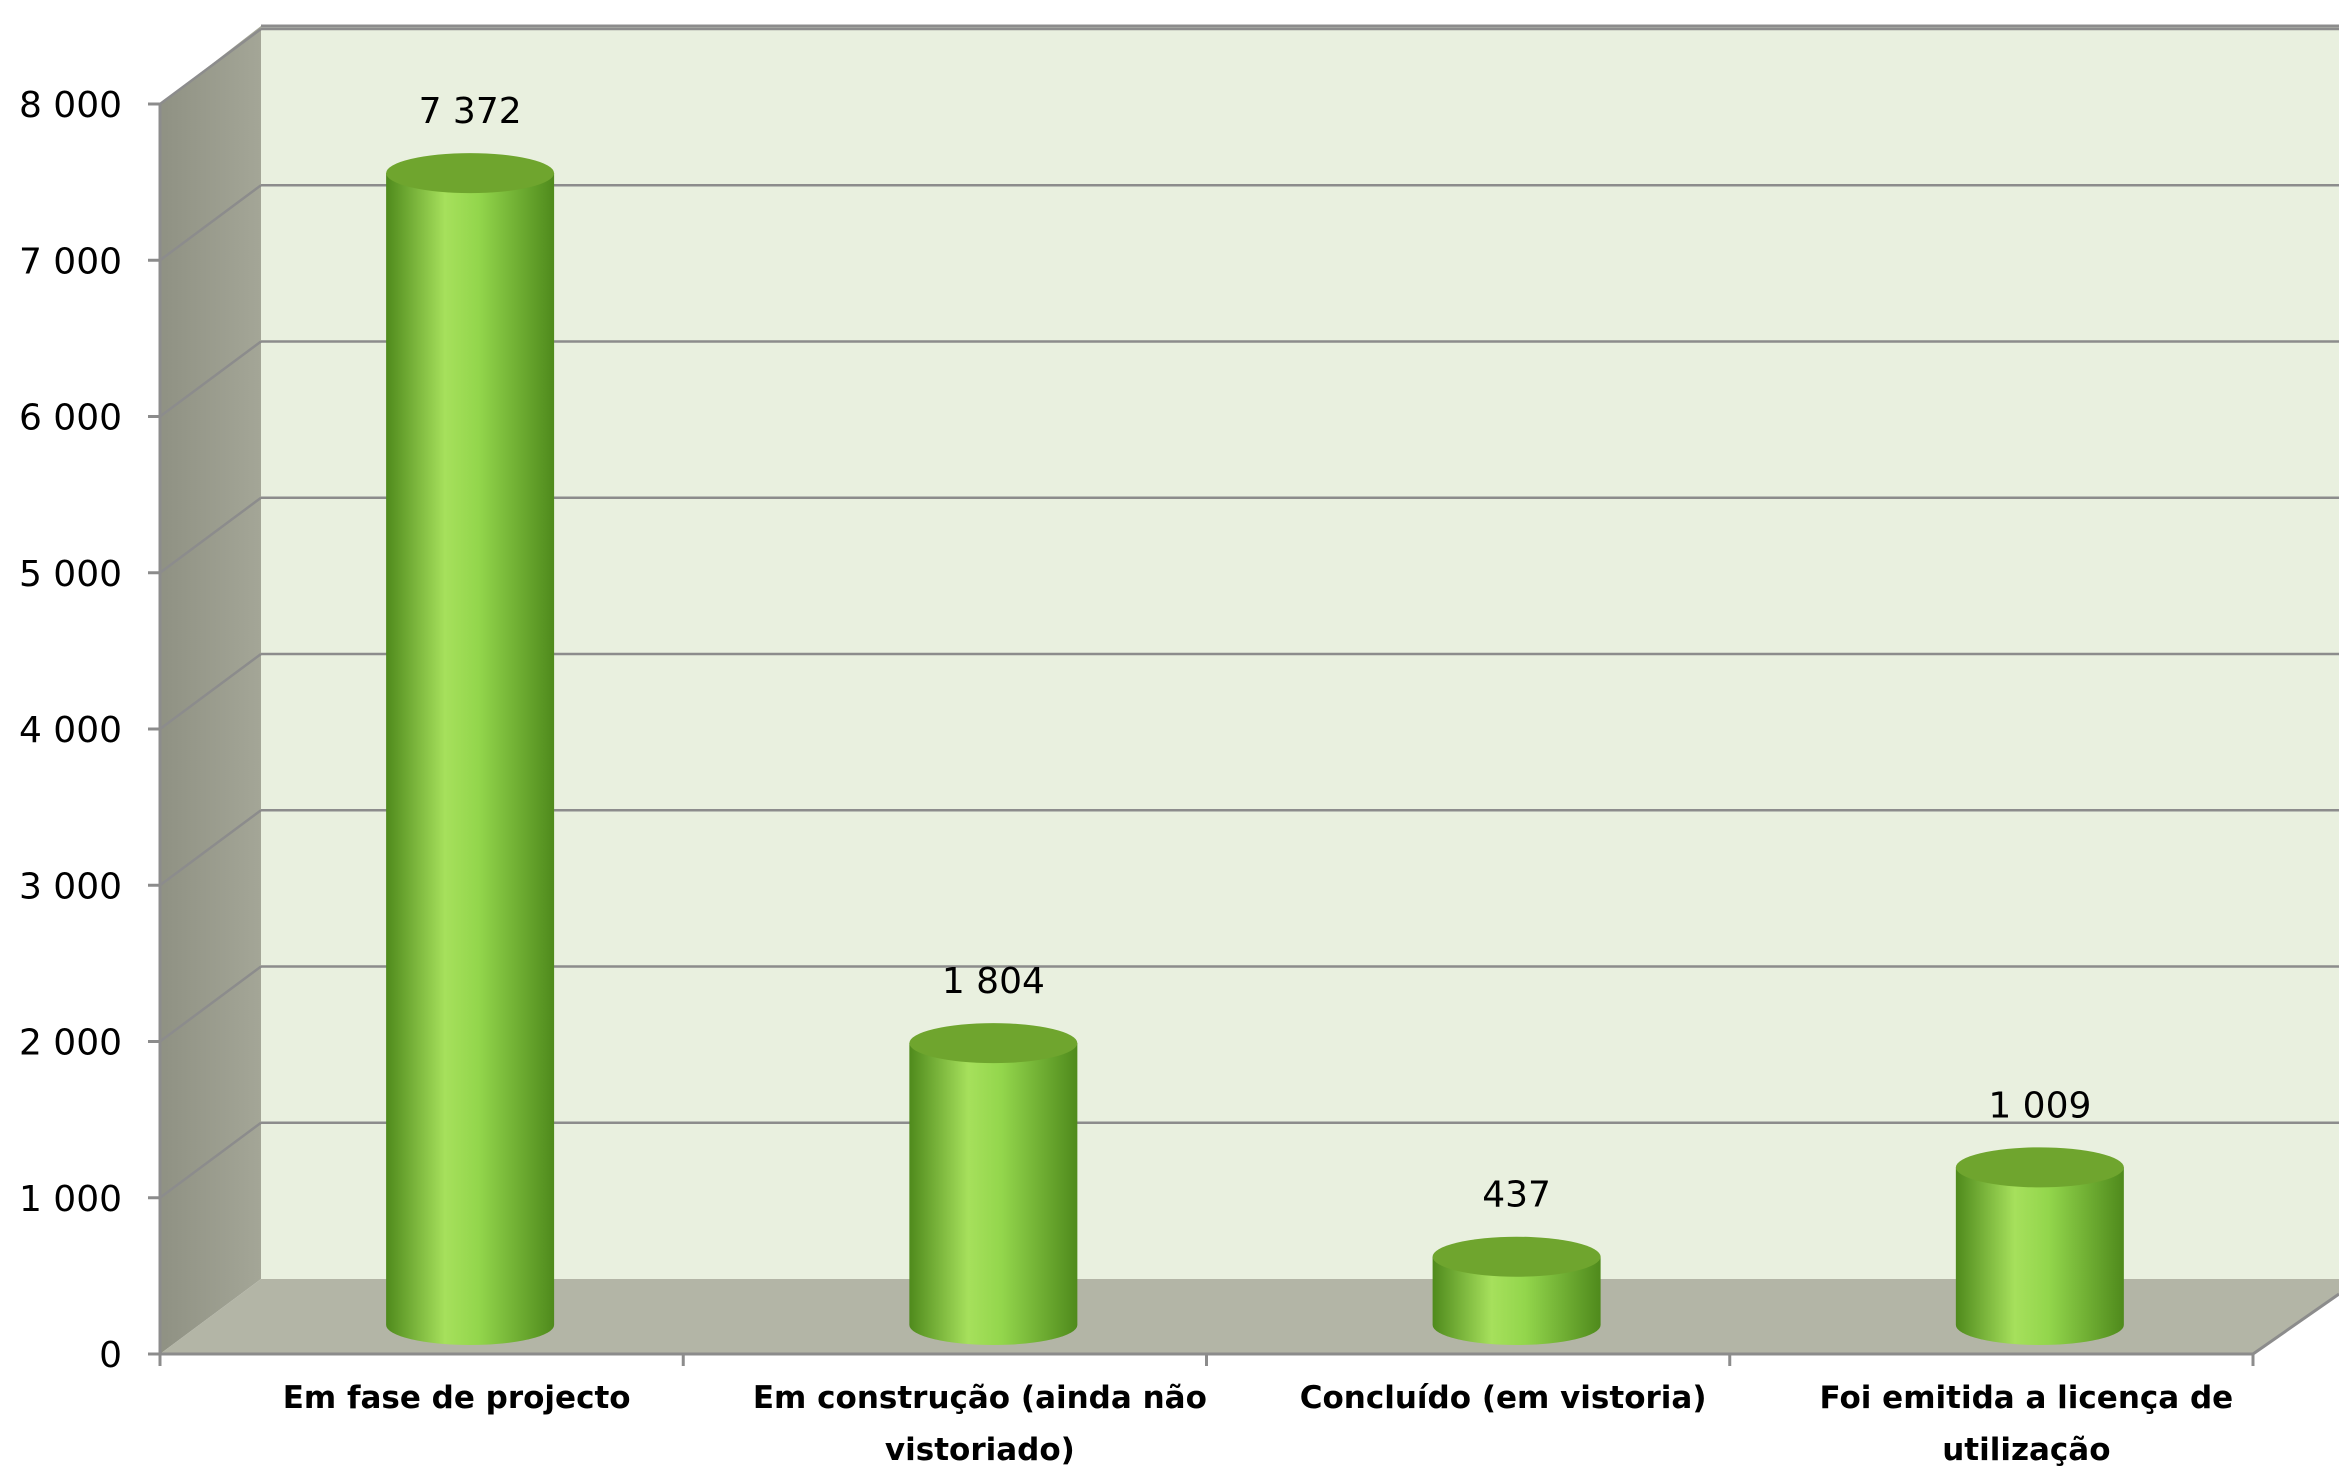 The height and width of the screenshot is (1468, 2339). I want to click on side-gridline-2000, so click(210, 1004).